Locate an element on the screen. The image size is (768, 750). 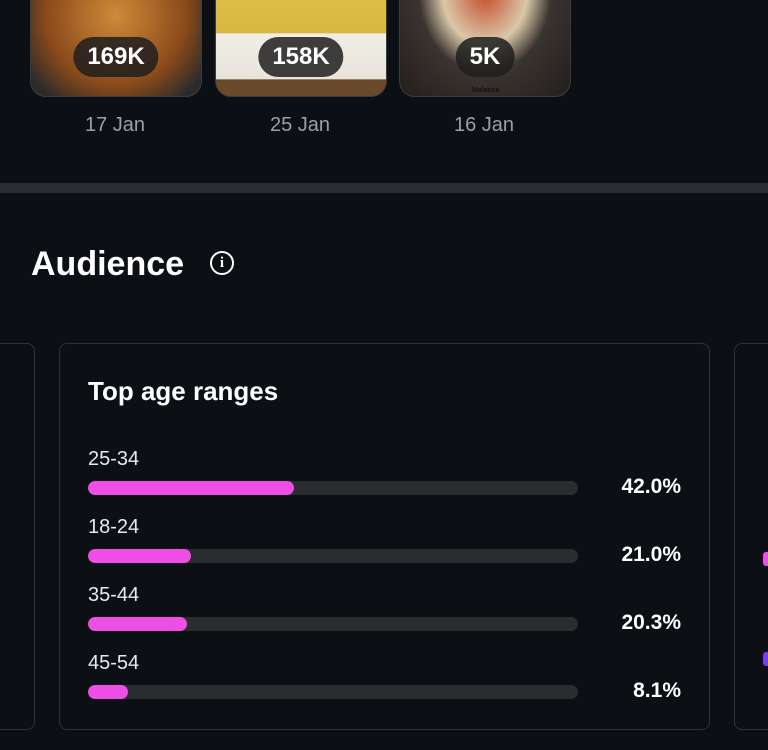
age-label: 18-24 is located at coordinates (114, 527).